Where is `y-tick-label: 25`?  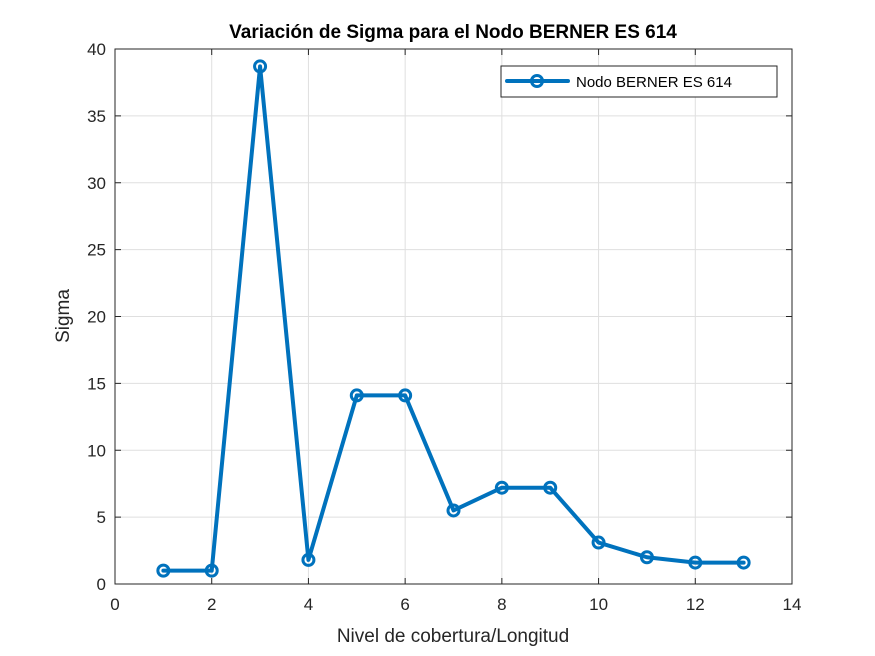 y-tick-label: 25 is located at coordinates (96, 250).